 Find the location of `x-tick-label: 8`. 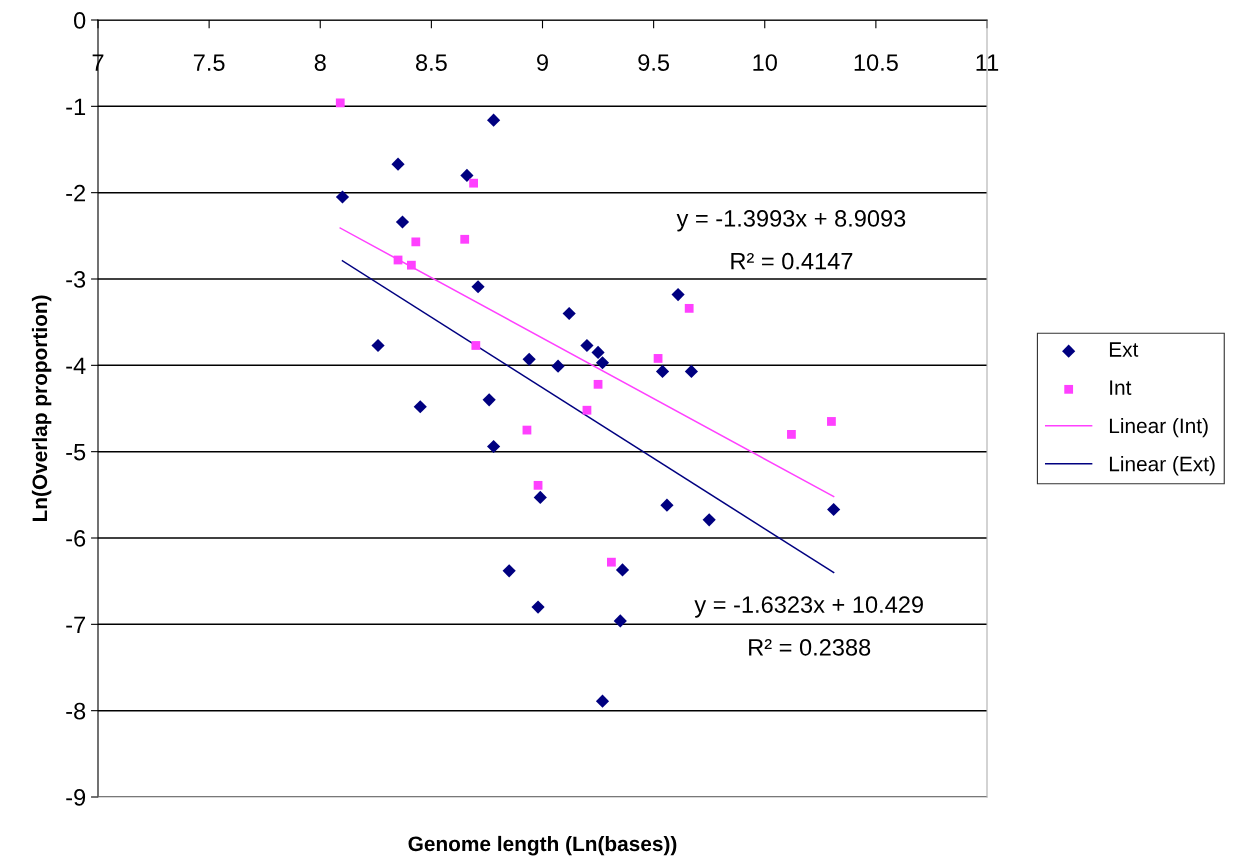

x-tick-label: 8 is located at coordinates (320, 62).